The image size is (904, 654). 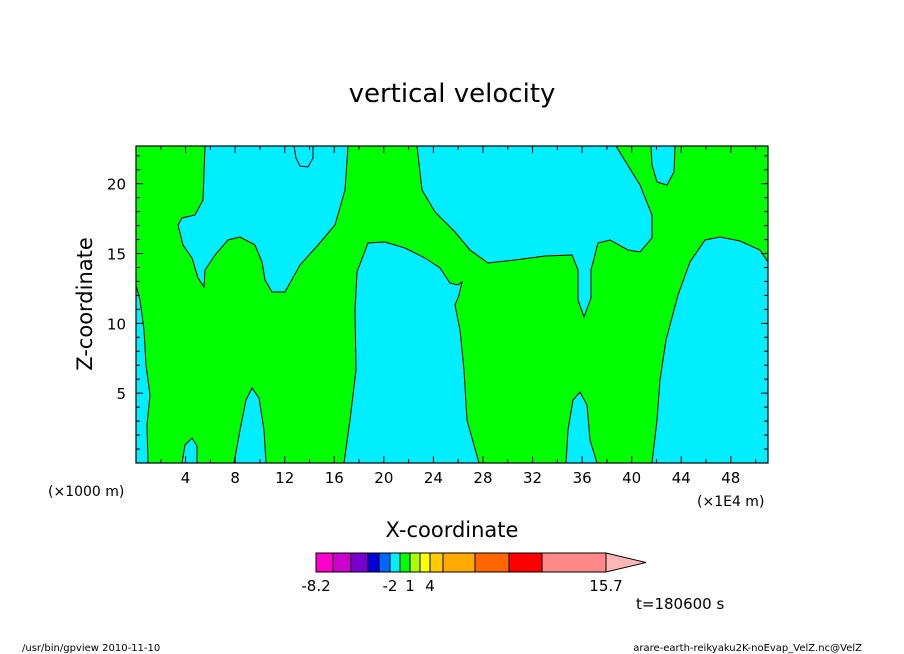 I want to click on time-label: t=180600 s, so click(x=680, y=604).